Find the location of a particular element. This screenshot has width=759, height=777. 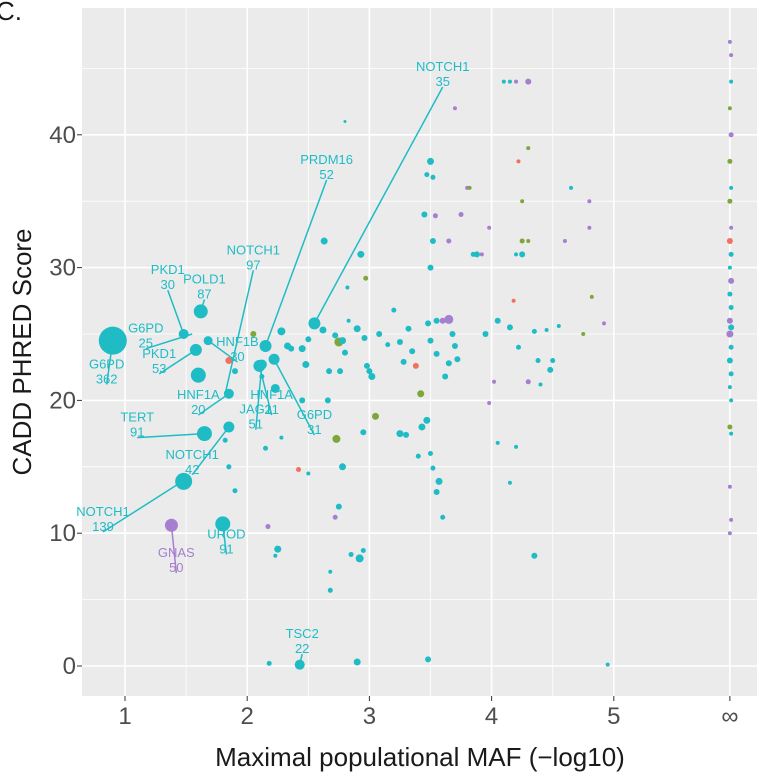

annotation-count: 31 is located at coordinates (314, 429).